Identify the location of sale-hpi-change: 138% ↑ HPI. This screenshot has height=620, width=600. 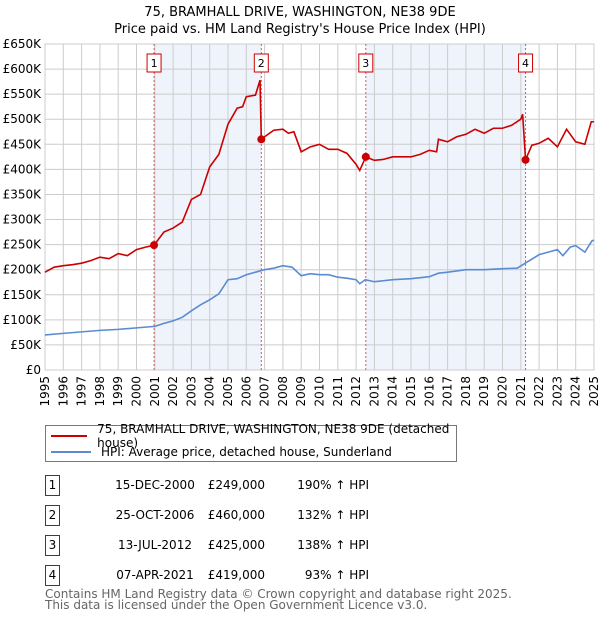
(333, 545).